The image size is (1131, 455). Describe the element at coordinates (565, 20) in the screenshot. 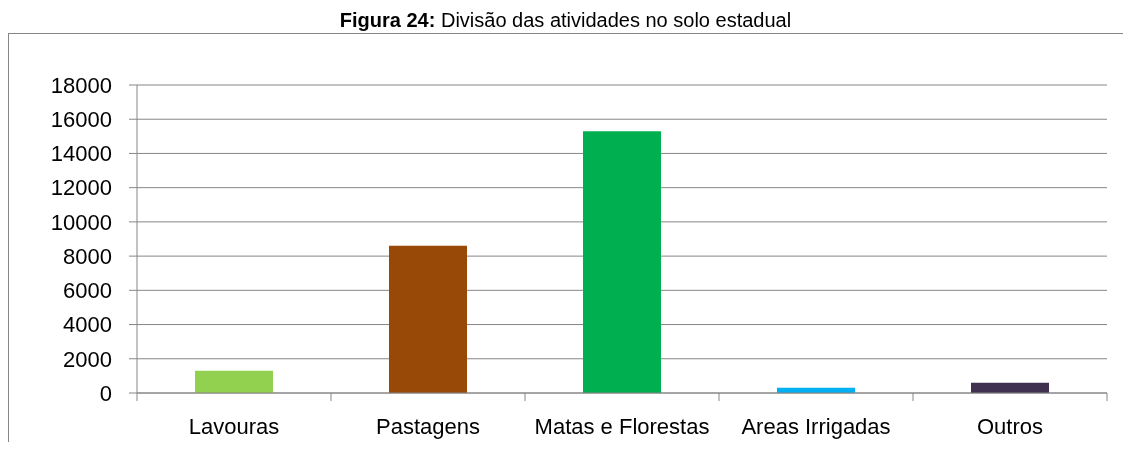

I see `chart-title: Figura 24: Divisão das atividades no solo estadual` at that location.